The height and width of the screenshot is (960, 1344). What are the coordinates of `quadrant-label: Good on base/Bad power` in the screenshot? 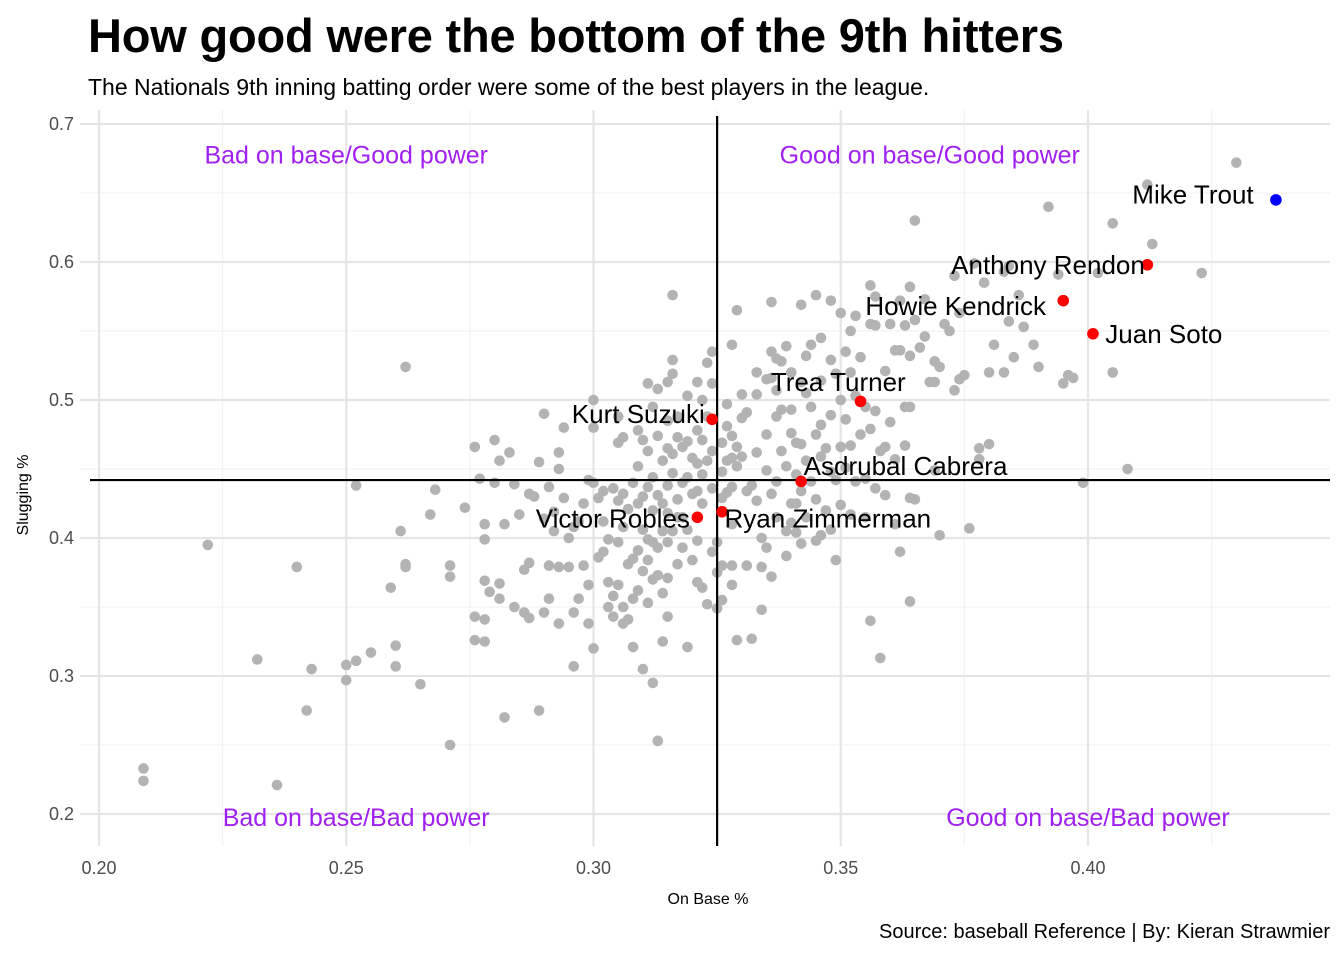 It's located at (1088, 818).